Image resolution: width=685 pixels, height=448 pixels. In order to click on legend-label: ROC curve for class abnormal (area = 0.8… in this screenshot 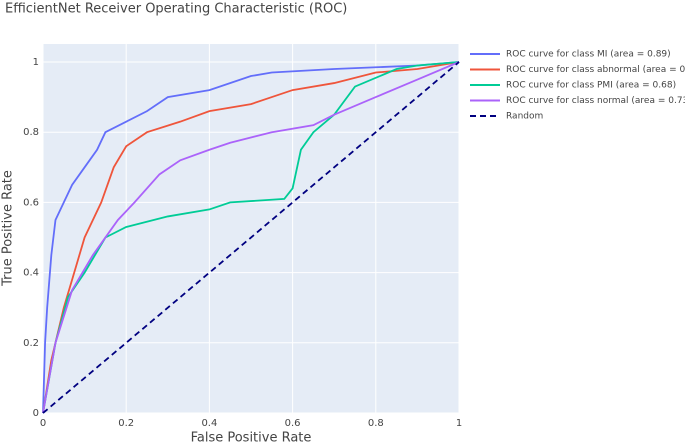, I will do `click(595, 70)`.